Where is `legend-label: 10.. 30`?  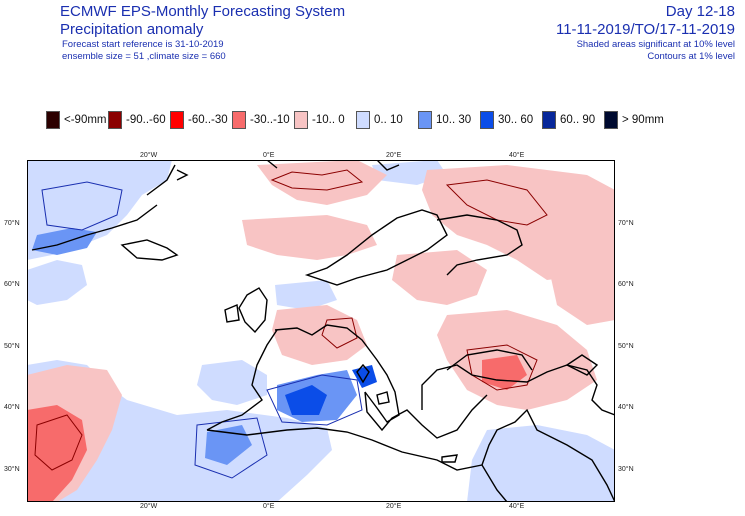
legend-label: 10.. 30 is located at coordinates (454, 120).